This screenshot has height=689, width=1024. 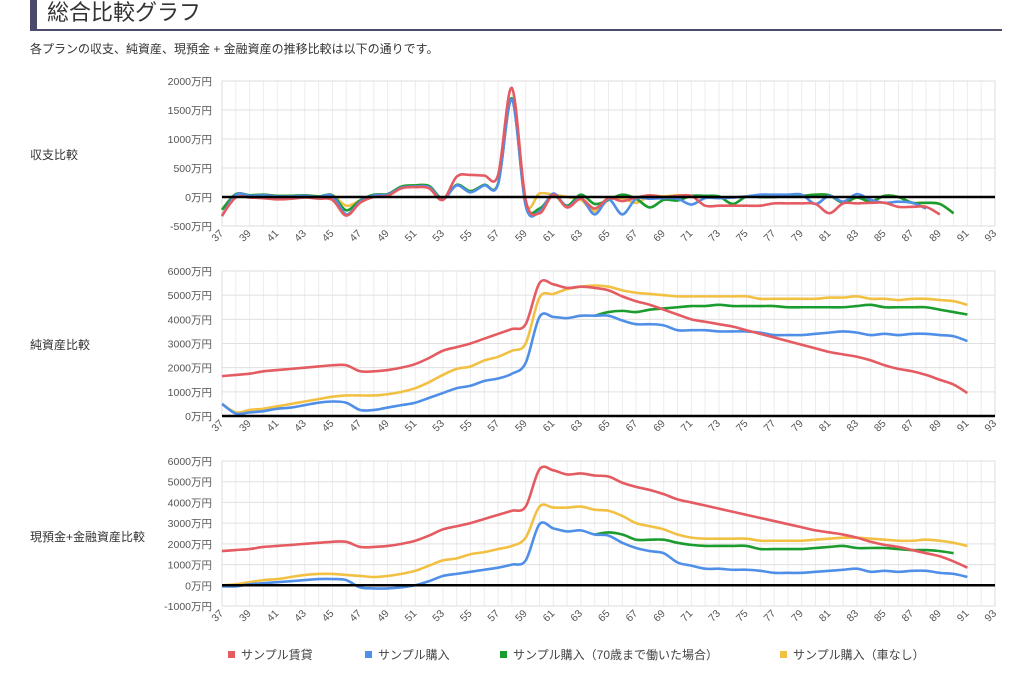 I want to click on x-tick-label: 53, so click(x=438, y=616).